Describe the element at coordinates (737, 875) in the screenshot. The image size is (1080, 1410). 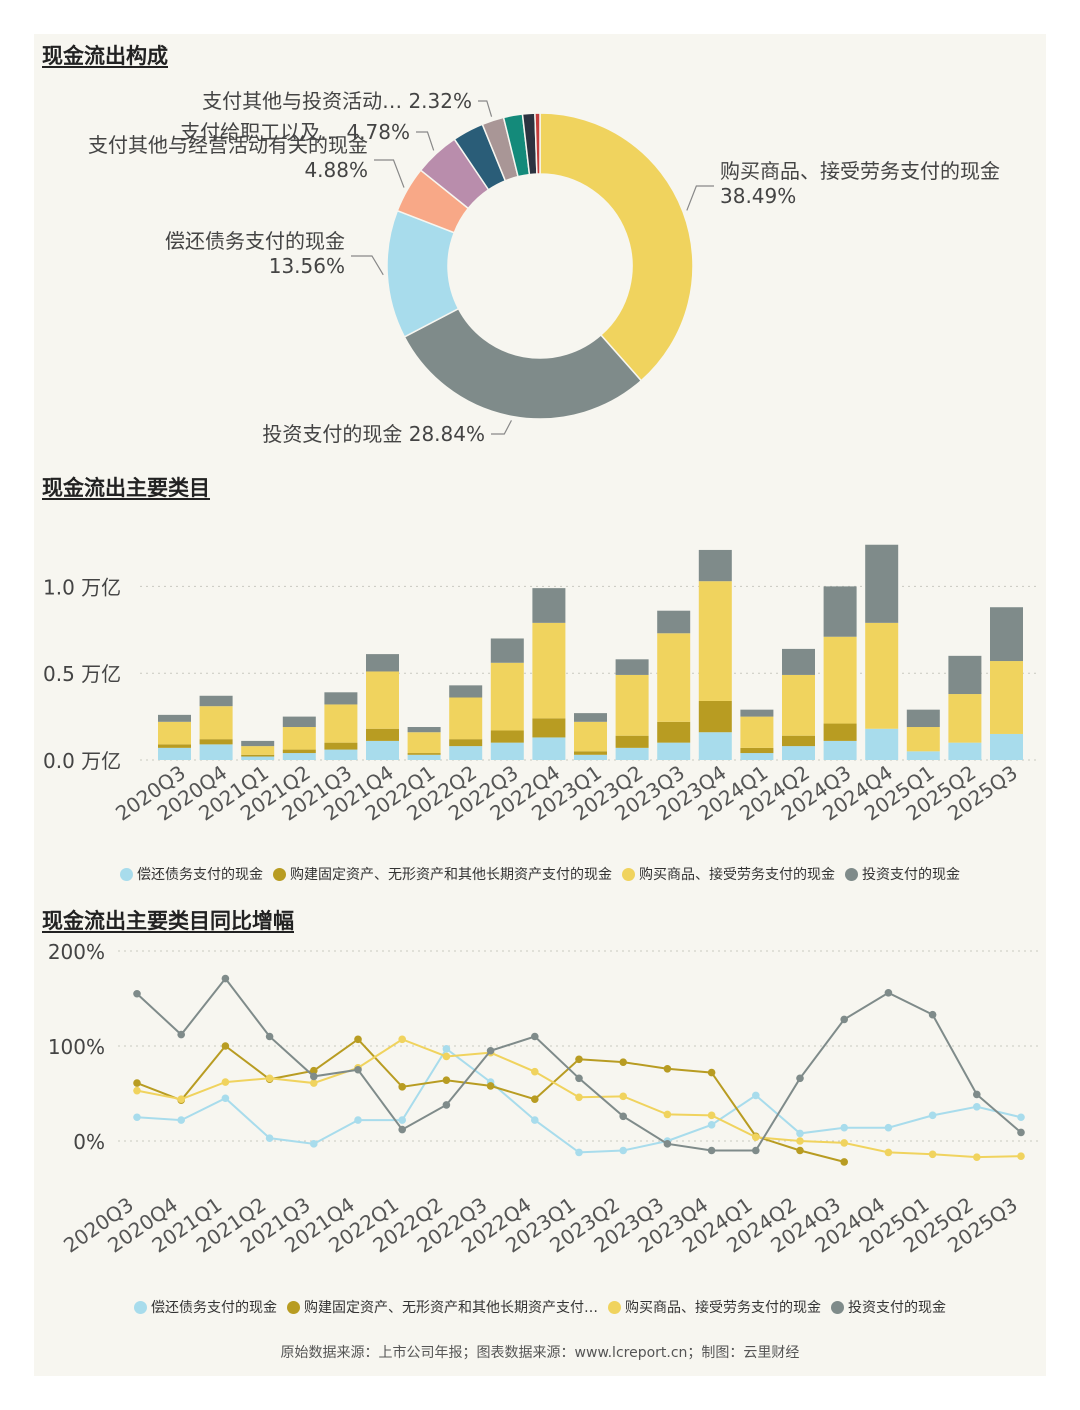
I see `legend-label: 购买商品、接受劳务支付的现金` at that location.